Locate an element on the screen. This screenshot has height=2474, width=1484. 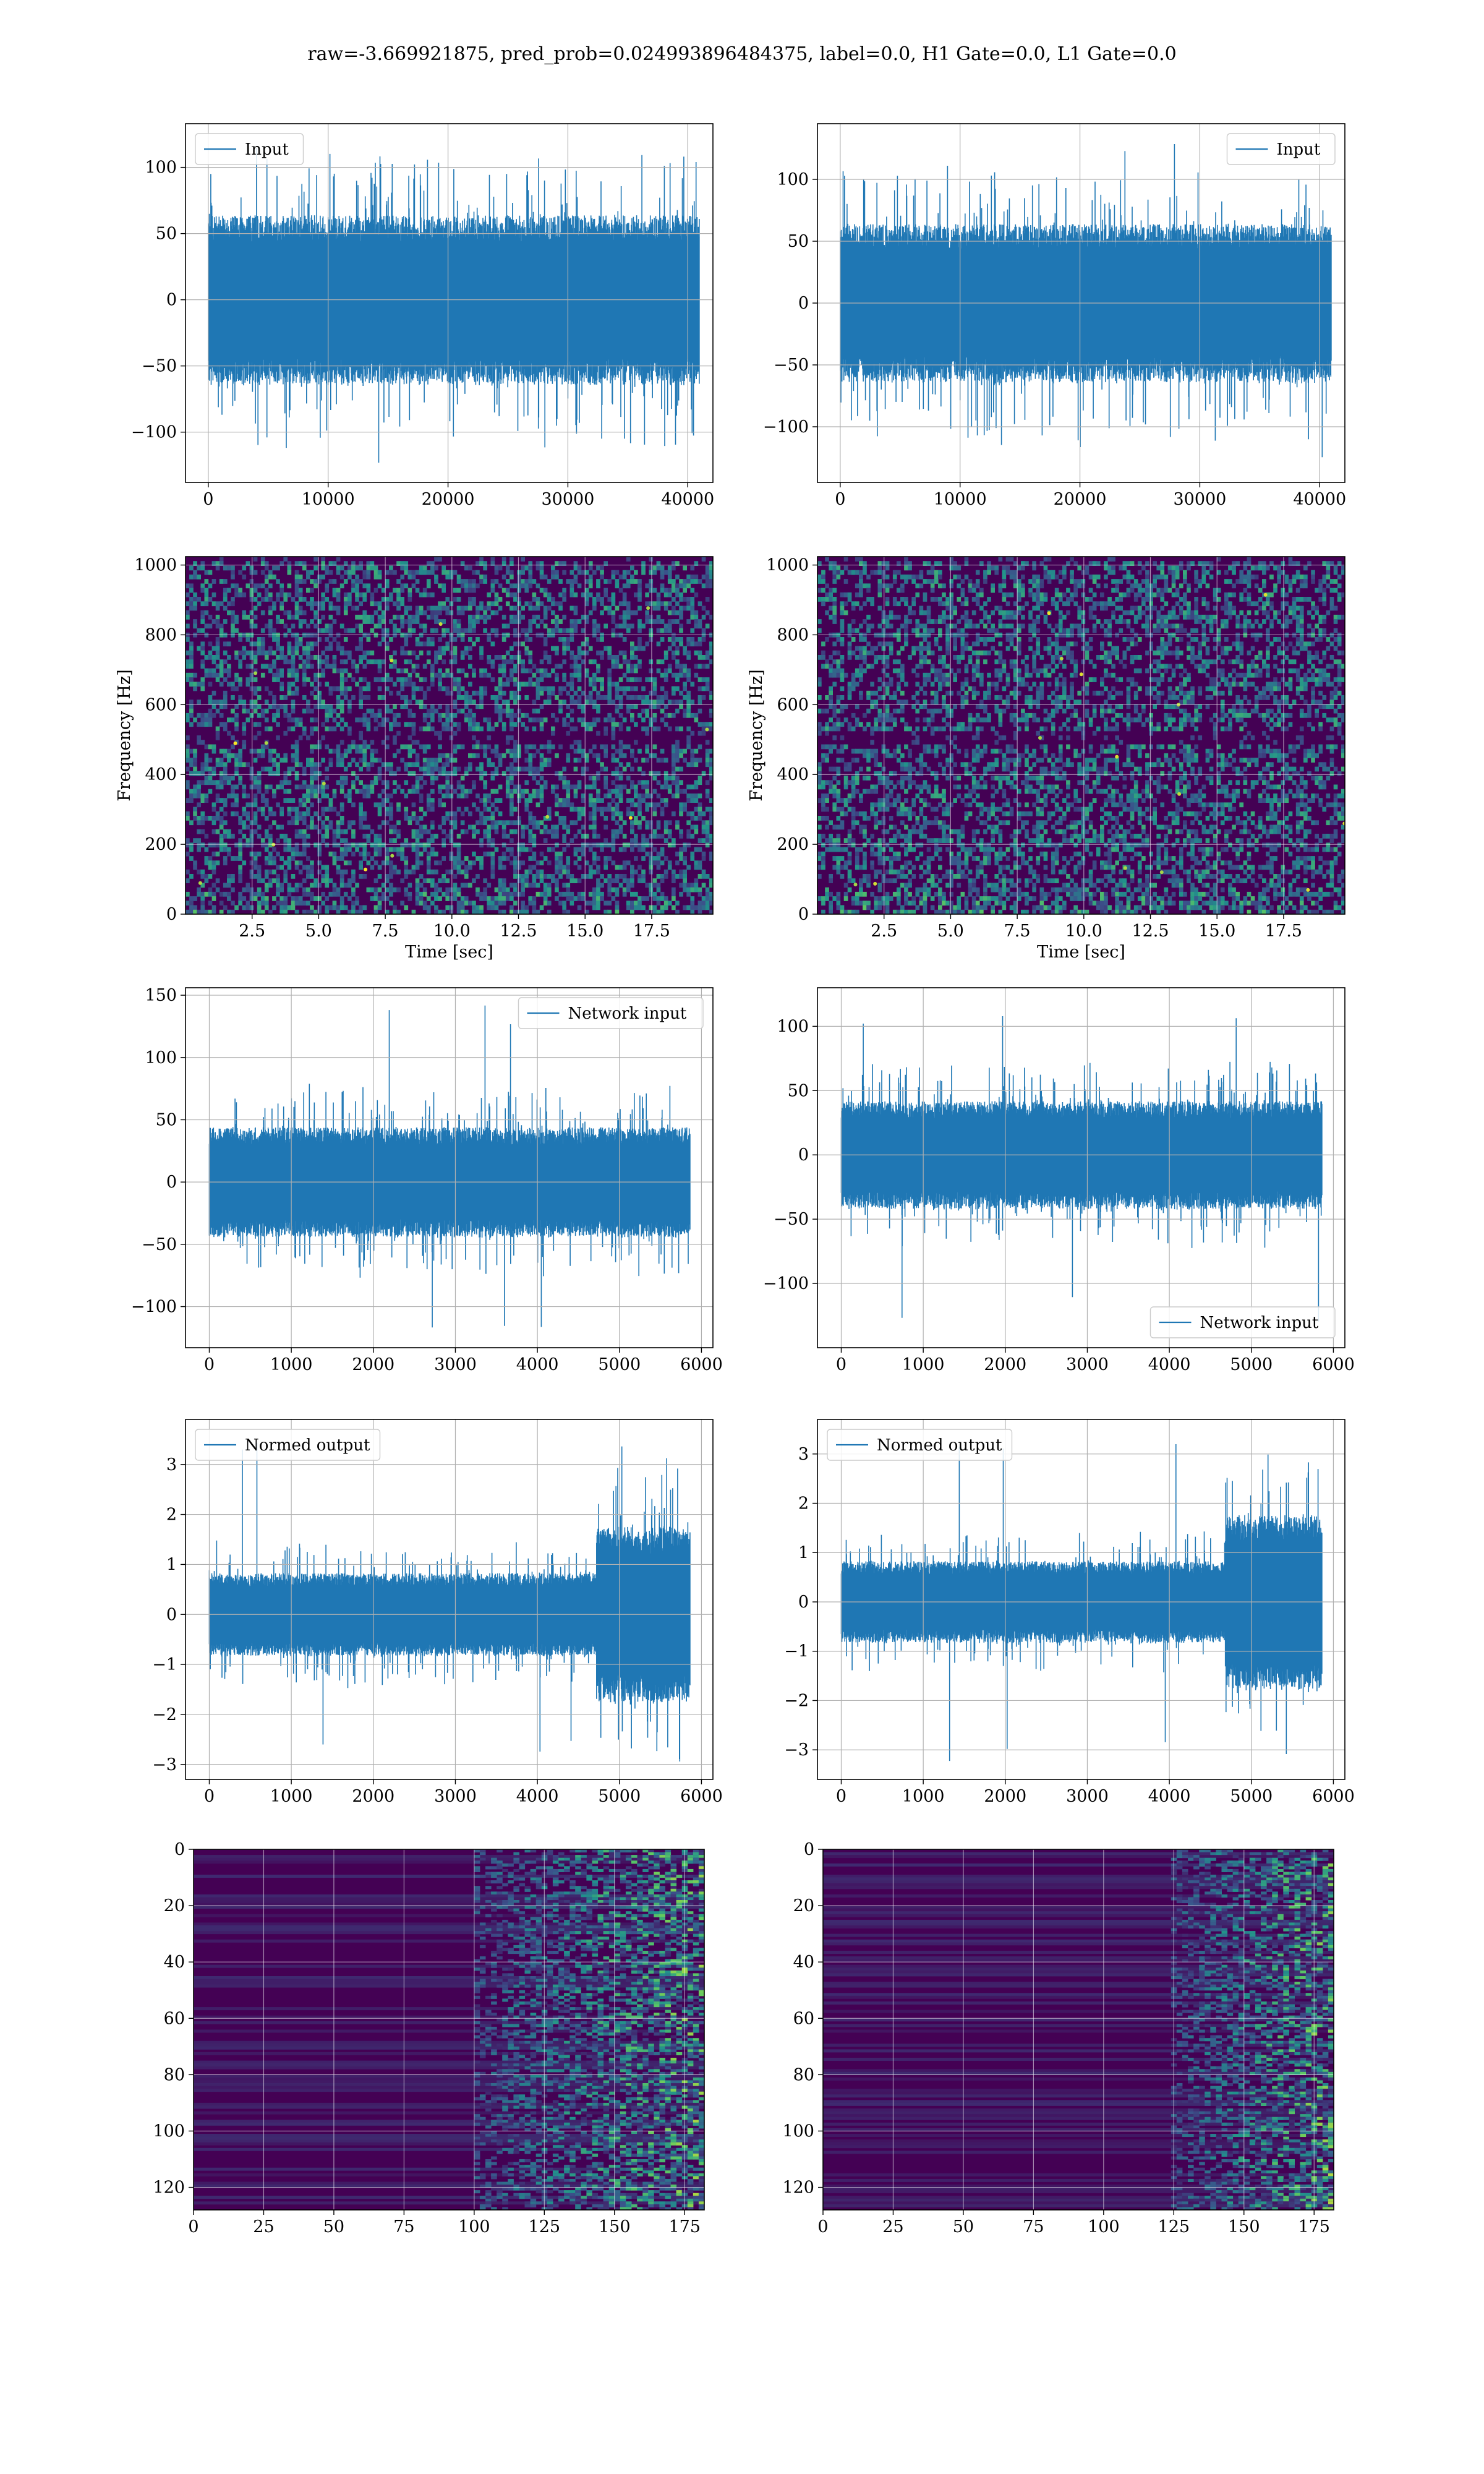
x-tick-label: 30000 is located at coordinates (567, 499).